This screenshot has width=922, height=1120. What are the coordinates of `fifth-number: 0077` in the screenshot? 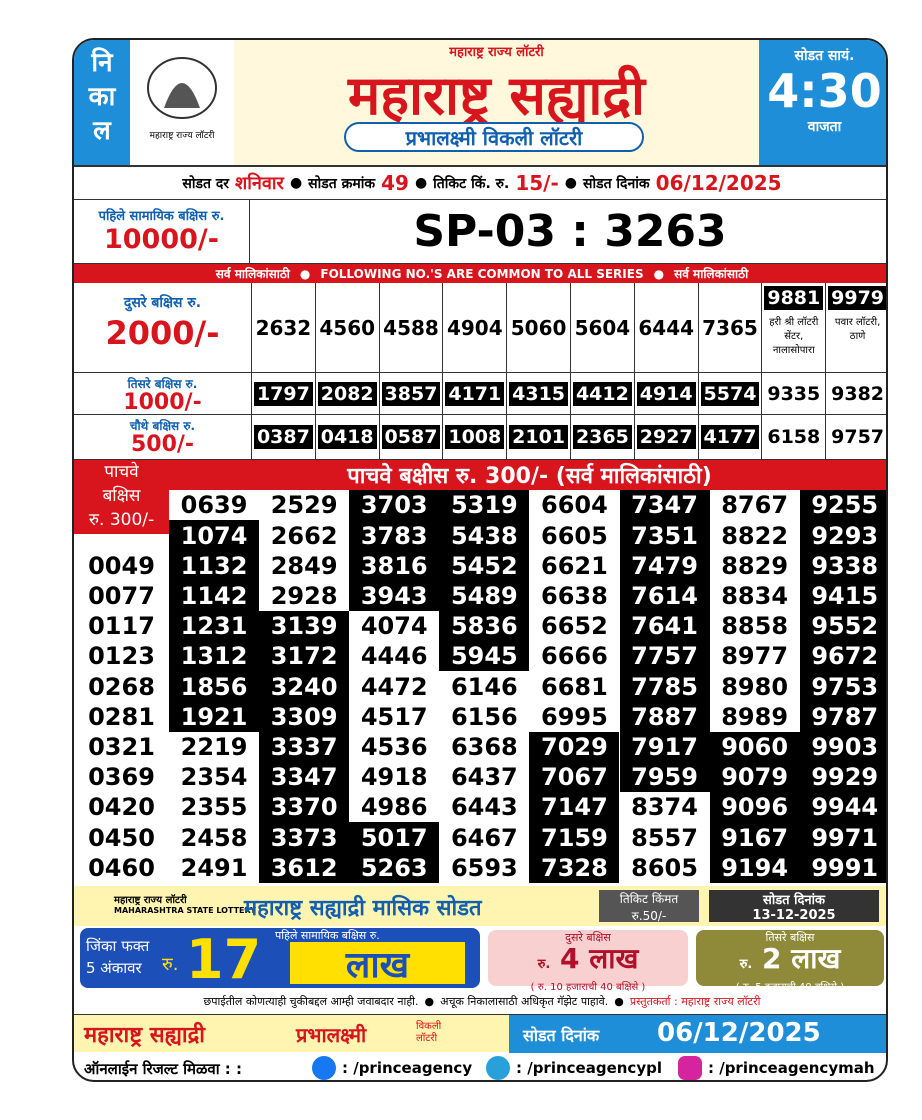 It's located at (121, 596).